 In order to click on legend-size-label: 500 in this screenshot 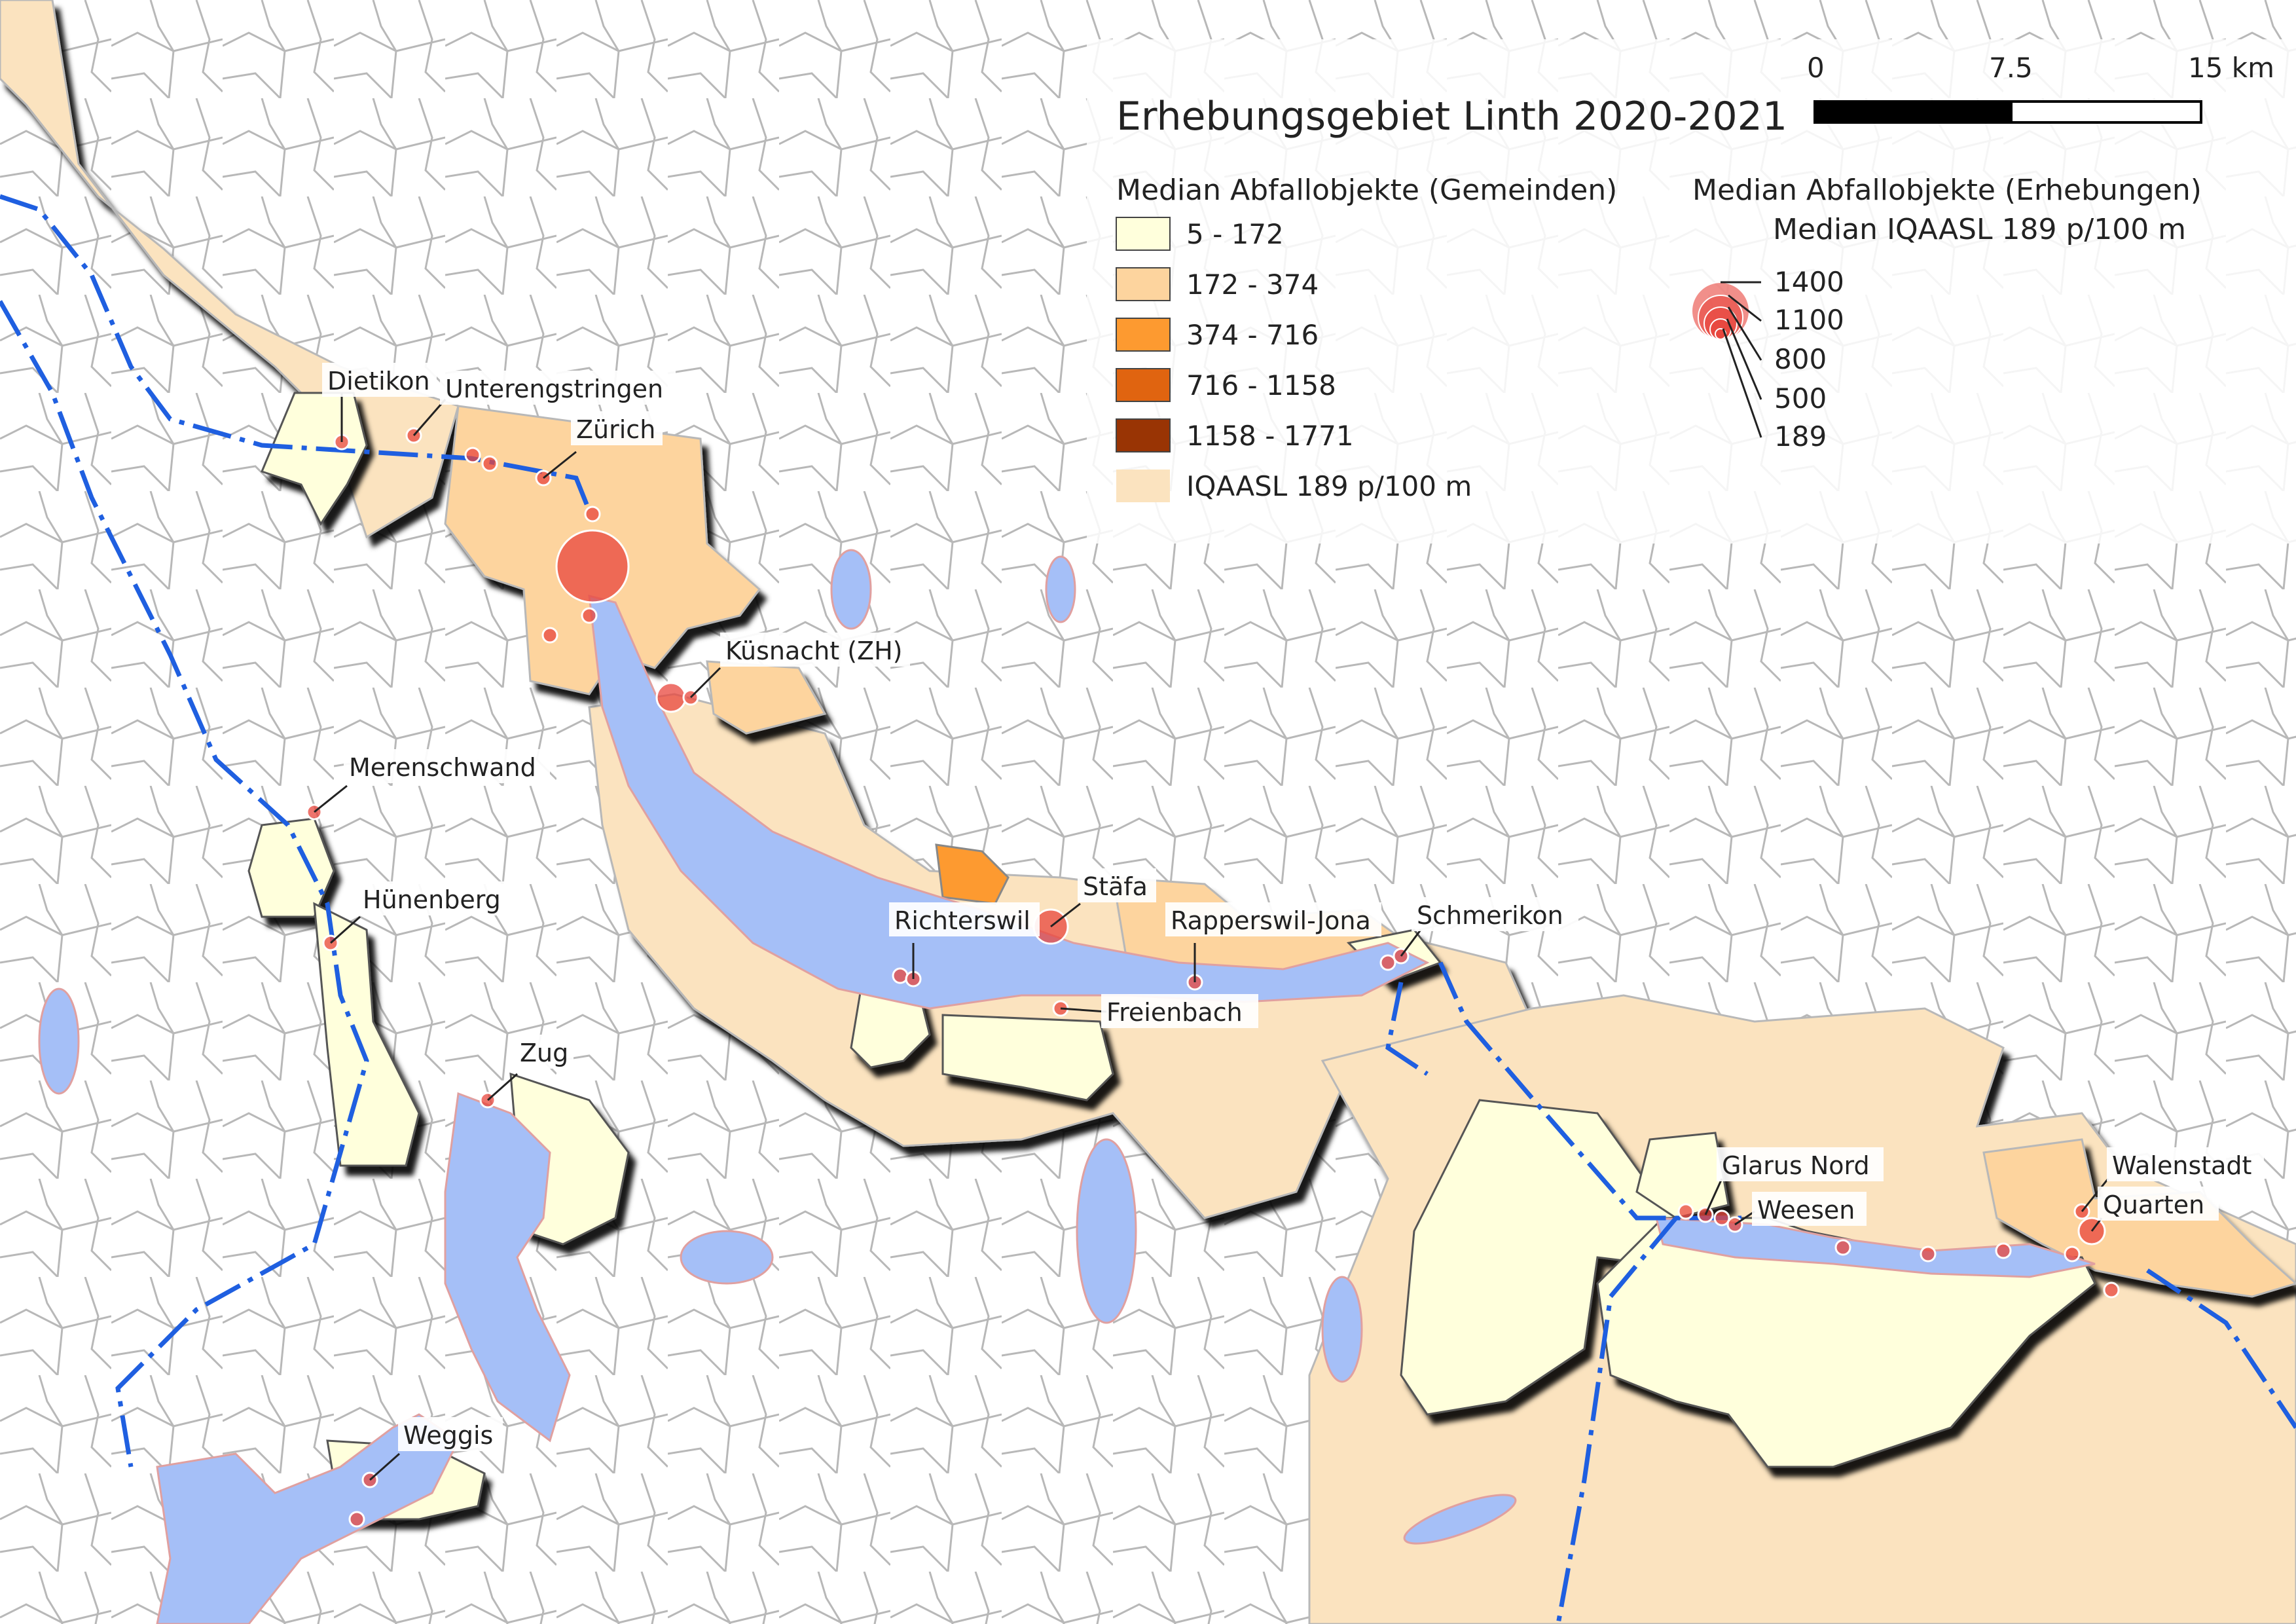, I will do `click(1800, 398)`.